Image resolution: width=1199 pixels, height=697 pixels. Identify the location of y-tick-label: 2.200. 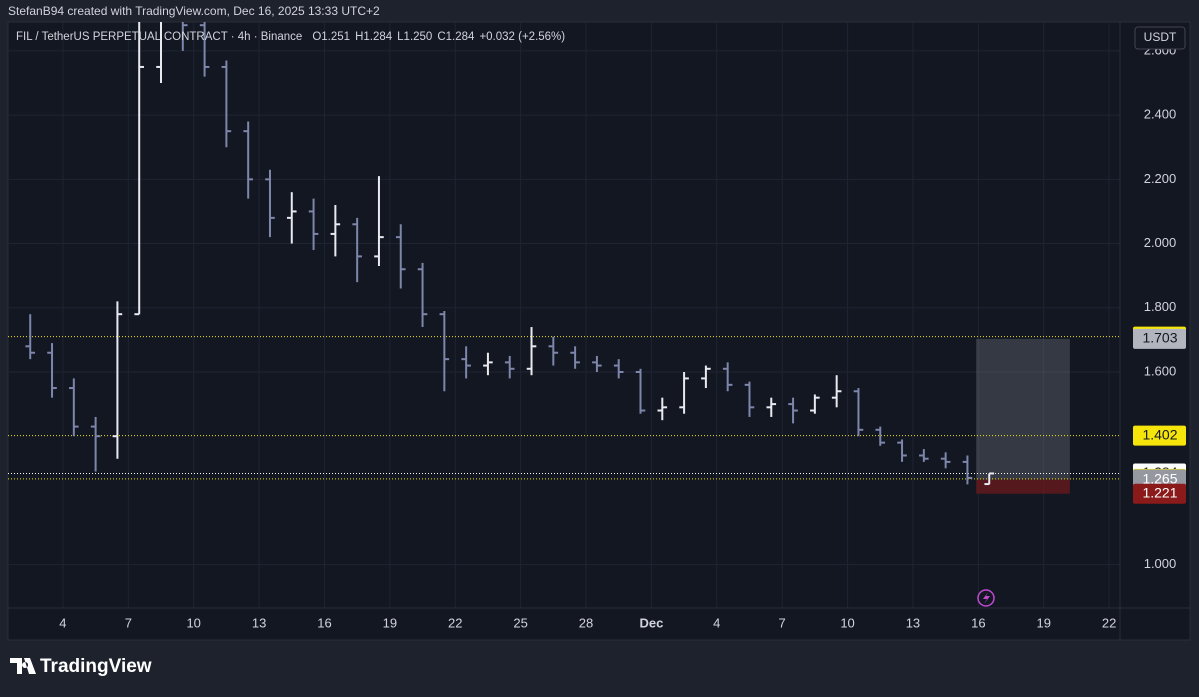
(1160, 178).